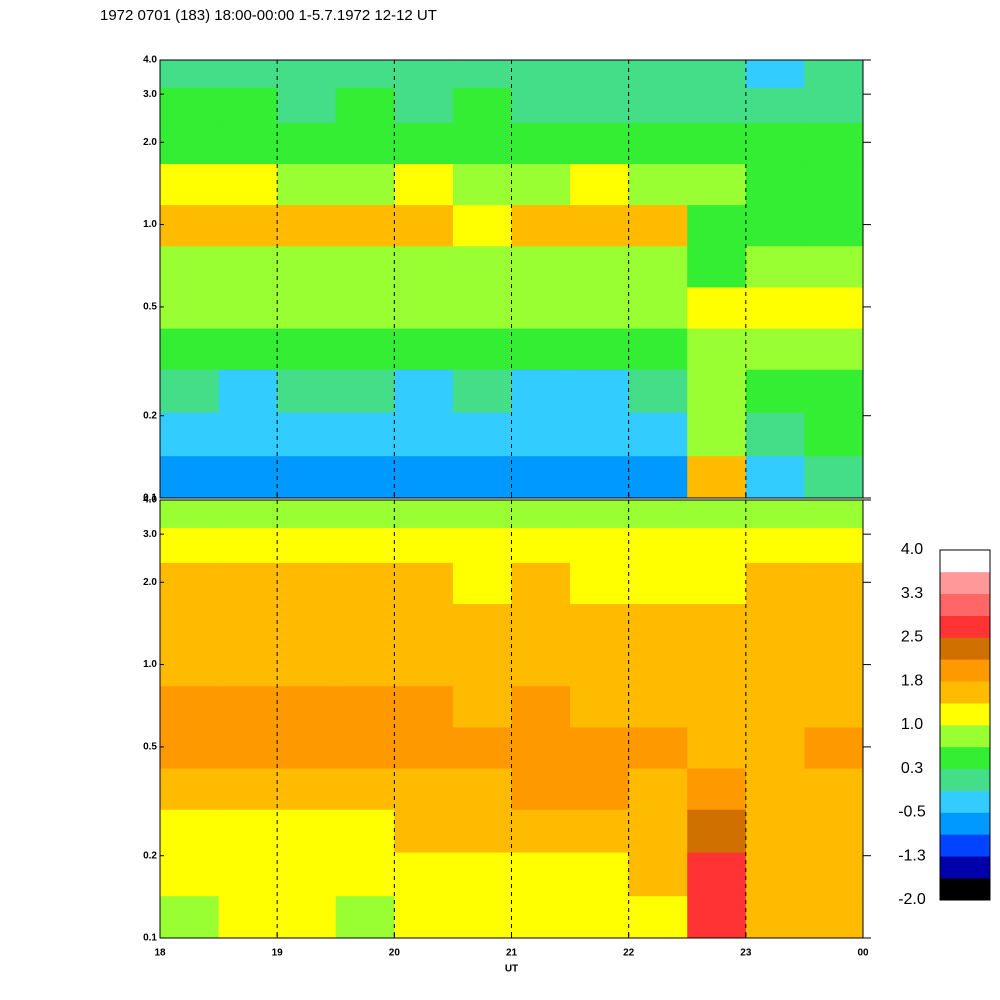  I want to click on colorbar-label: 4.0, so click(912, 549).